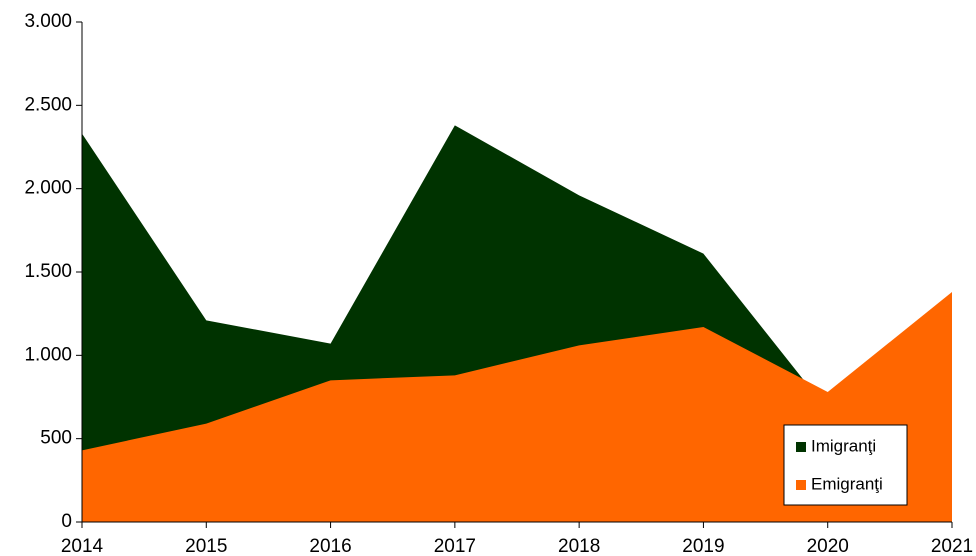 The width and height of the screenshot is (976, 556). I want to click on x-tick-label: 2021, so click(952, 546).